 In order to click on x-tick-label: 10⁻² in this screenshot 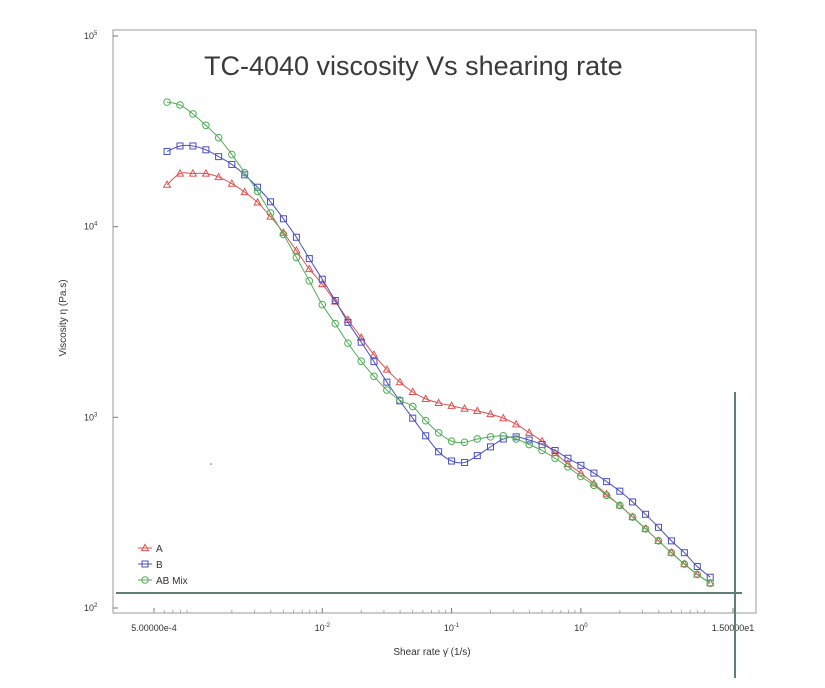, I will do `click(323, 628)`.